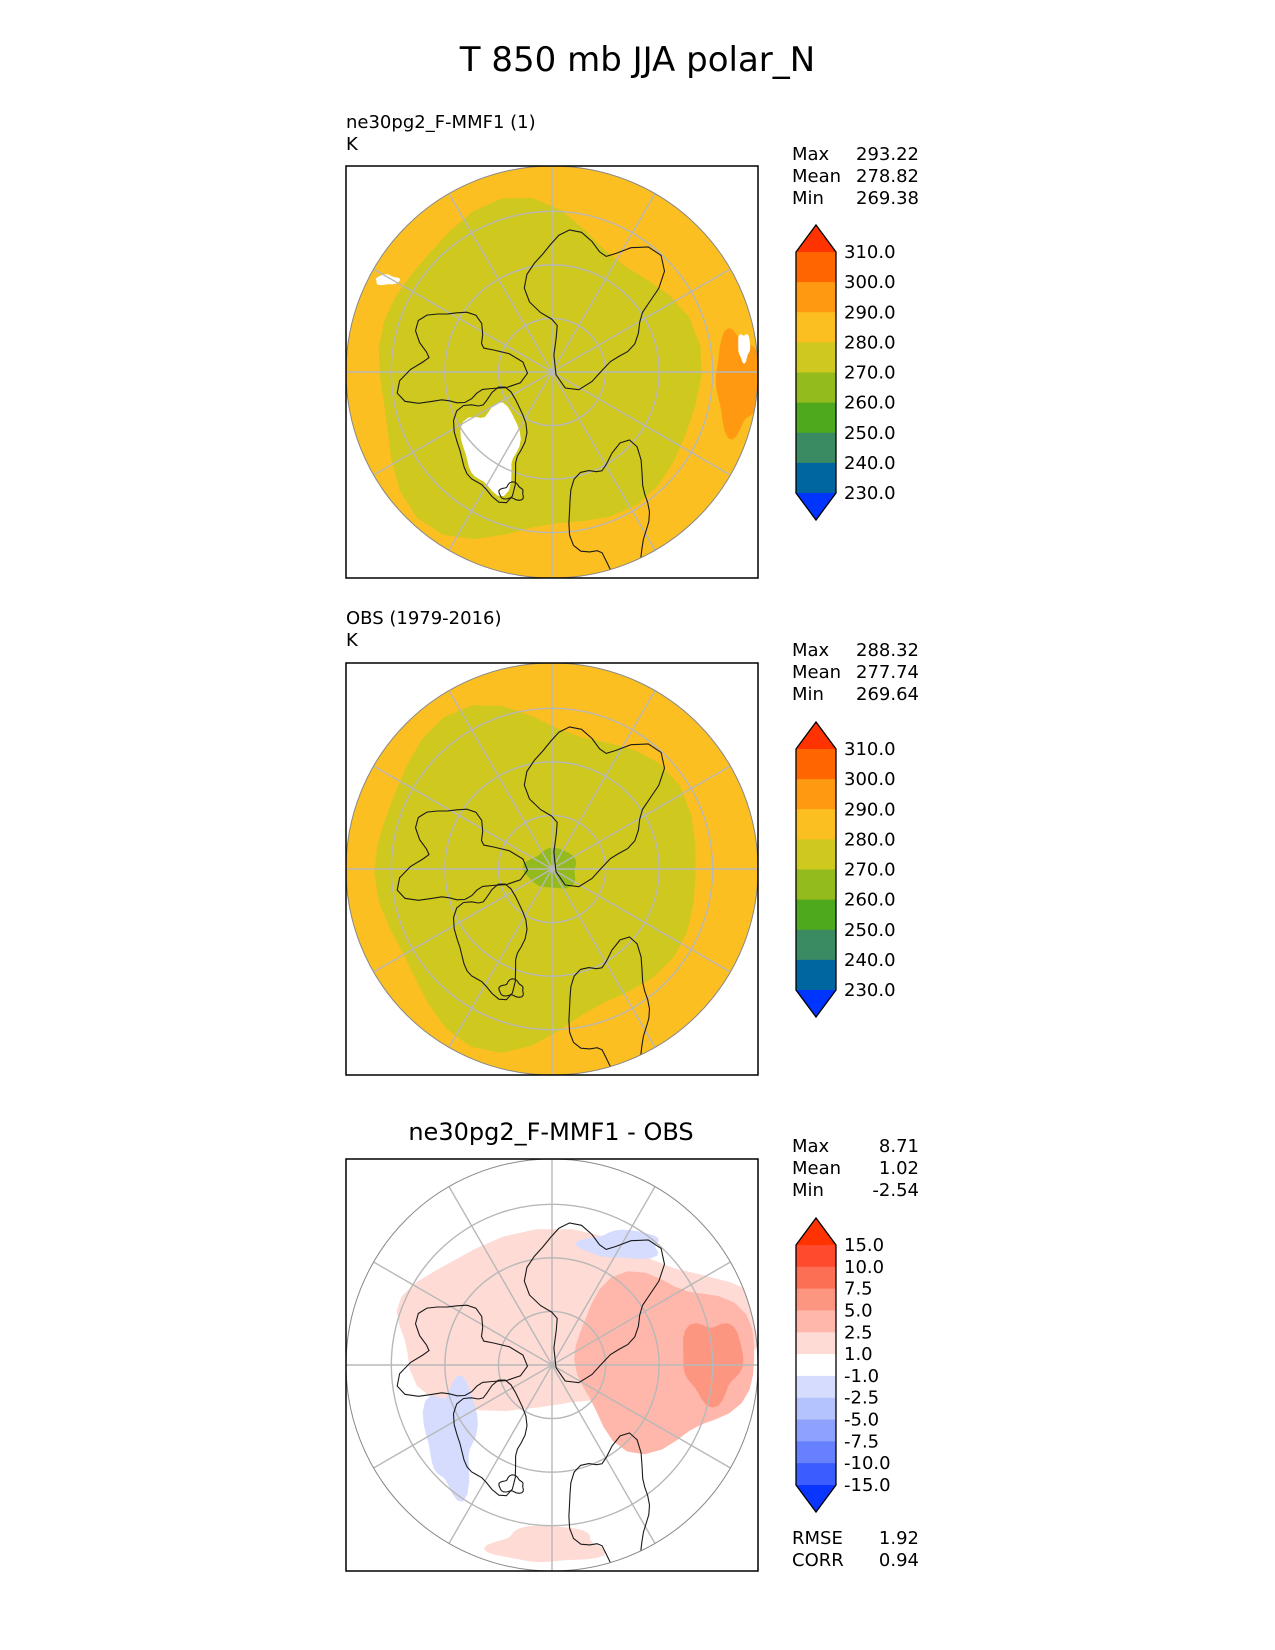 The height and width of the screenshot is (1650, 1275). I want to click on colorbar-tick-label: 10.0, so click(864, 1267).